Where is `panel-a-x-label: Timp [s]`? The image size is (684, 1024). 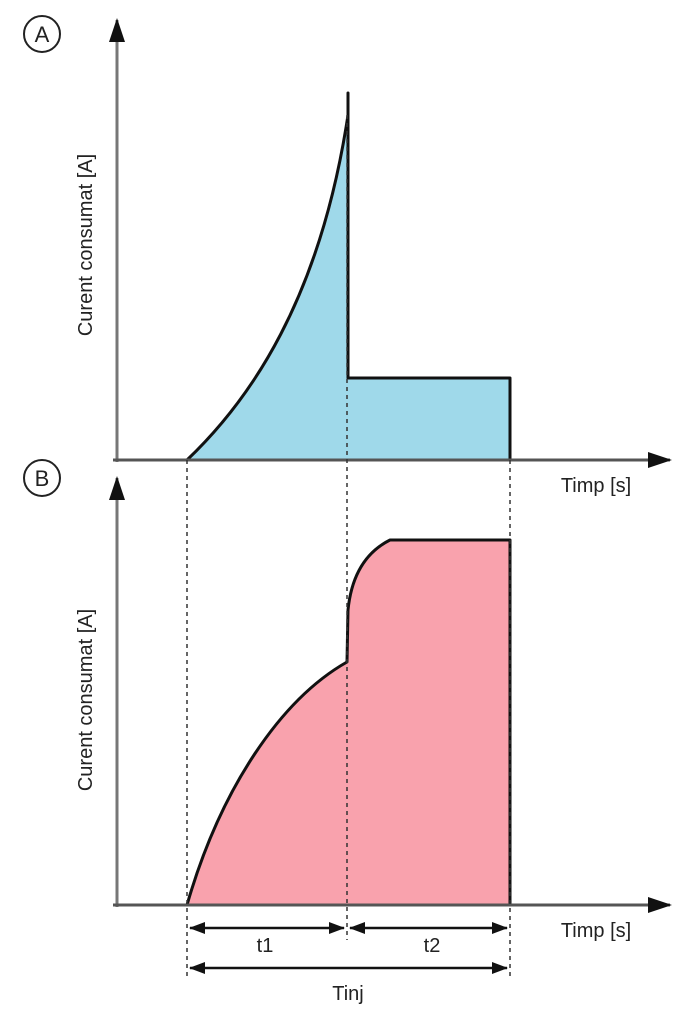 panel-a-x-label: Timp [s] is located at coordinates (596, 486).